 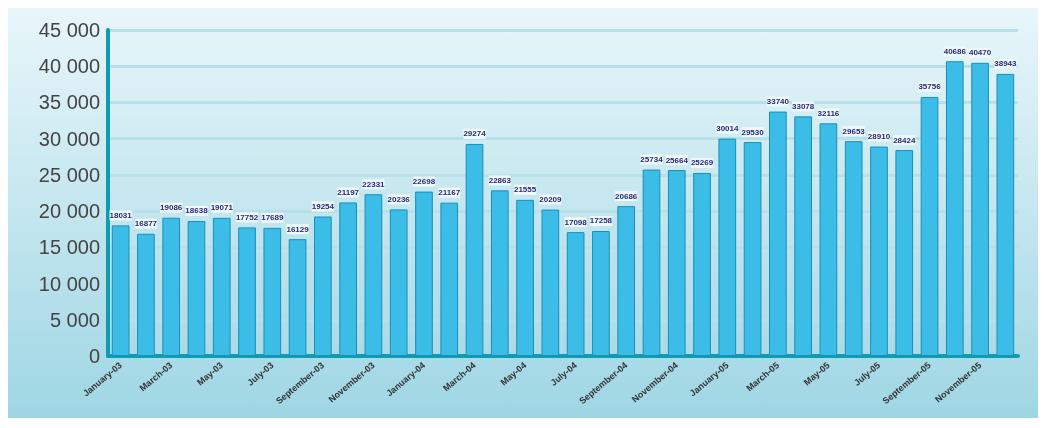 What do you see at coordinates (69, 102) in the screenshot?
I see `y-tick-label: 35 000` at bounding box center [69, 102].